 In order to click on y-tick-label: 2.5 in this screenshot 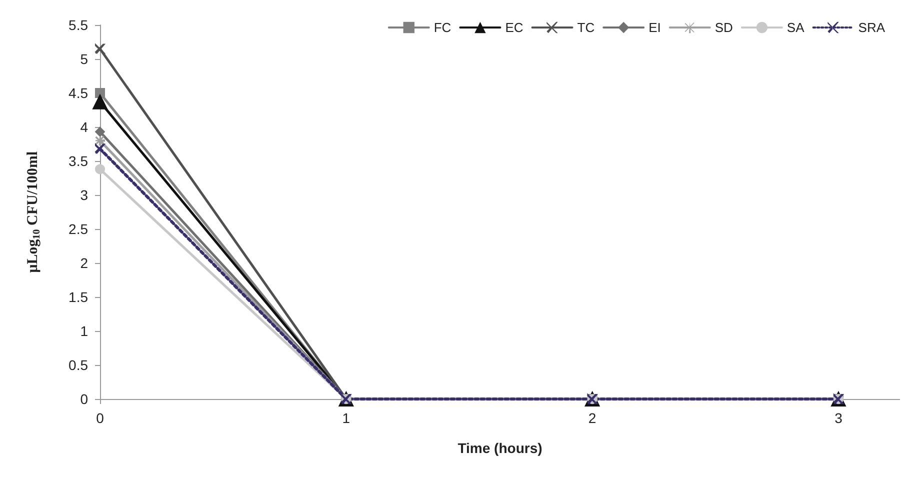, I will do `click(78, 229)`.